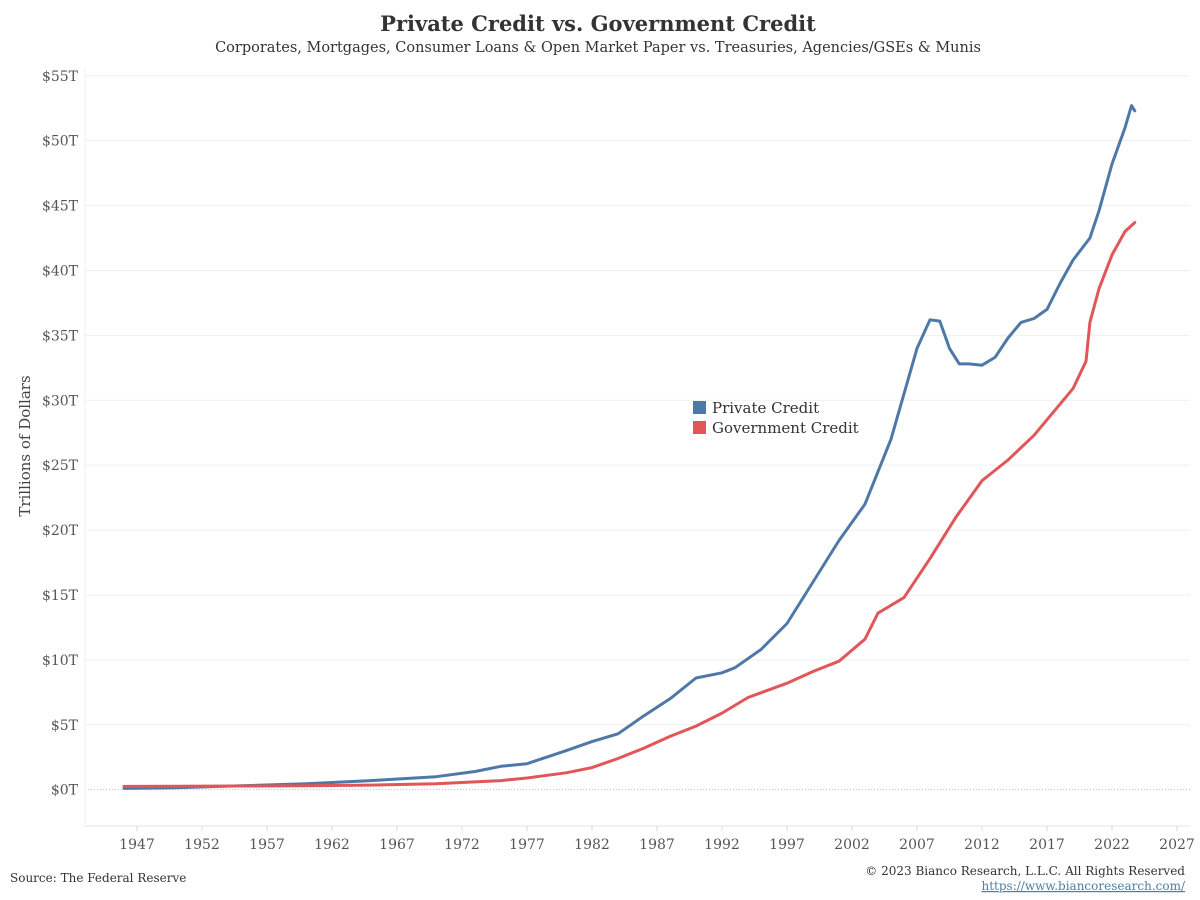 The image size is (1200, 900). I want to click on chart-title: Private Credit vs. Government Credit, so click(598, 23).